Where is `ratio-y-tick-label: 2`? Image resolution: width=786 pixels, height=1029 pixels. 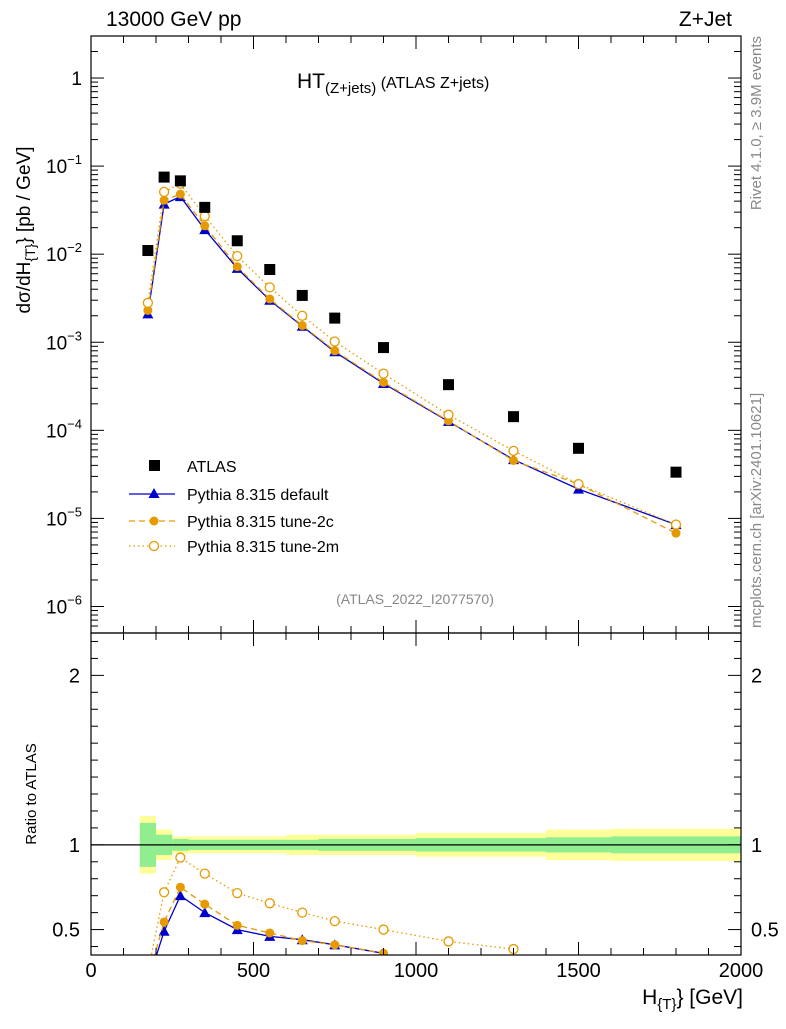
ratio-y-tick-label: 2 is located at coordinates (74, 676).